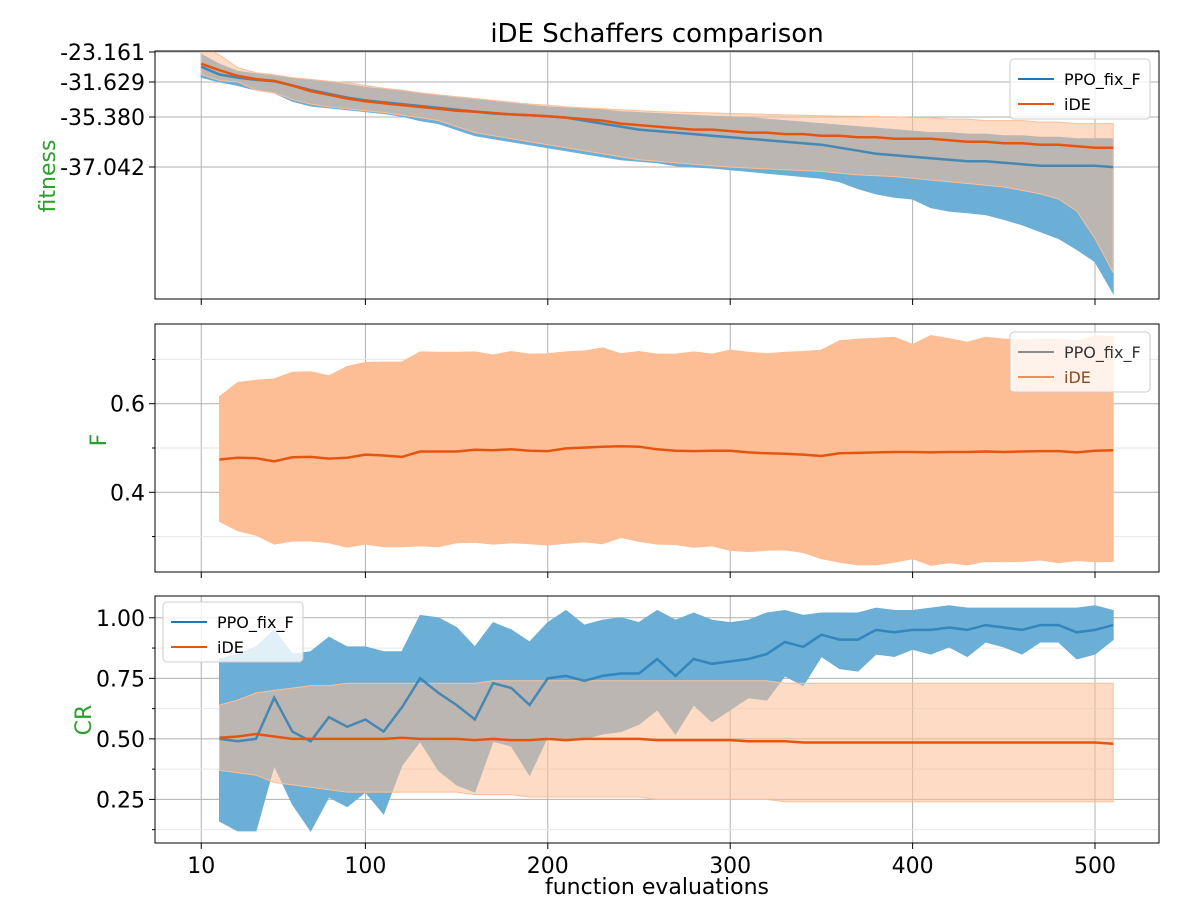 The width and height of the screenshot is (1200, 900). Describe the element at coordinates (120, 619) in the screenshot. I see `y-tick-label: 1.00` at that location.